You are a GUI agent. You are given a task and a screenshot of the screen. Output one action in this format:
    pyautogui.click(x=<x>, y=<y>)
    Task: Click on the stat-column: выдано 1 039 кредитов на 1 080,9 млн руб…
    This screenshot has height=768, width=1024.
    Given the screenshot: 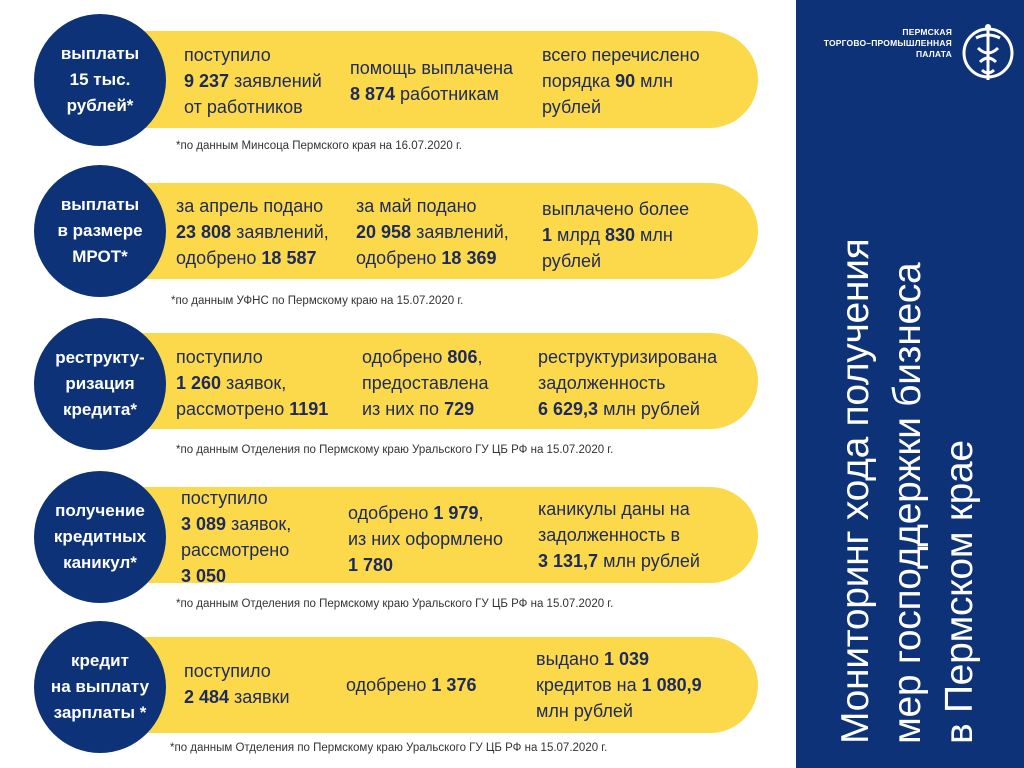 What is the action you would take?
    pyautogui.click(x=619, y=685)
    